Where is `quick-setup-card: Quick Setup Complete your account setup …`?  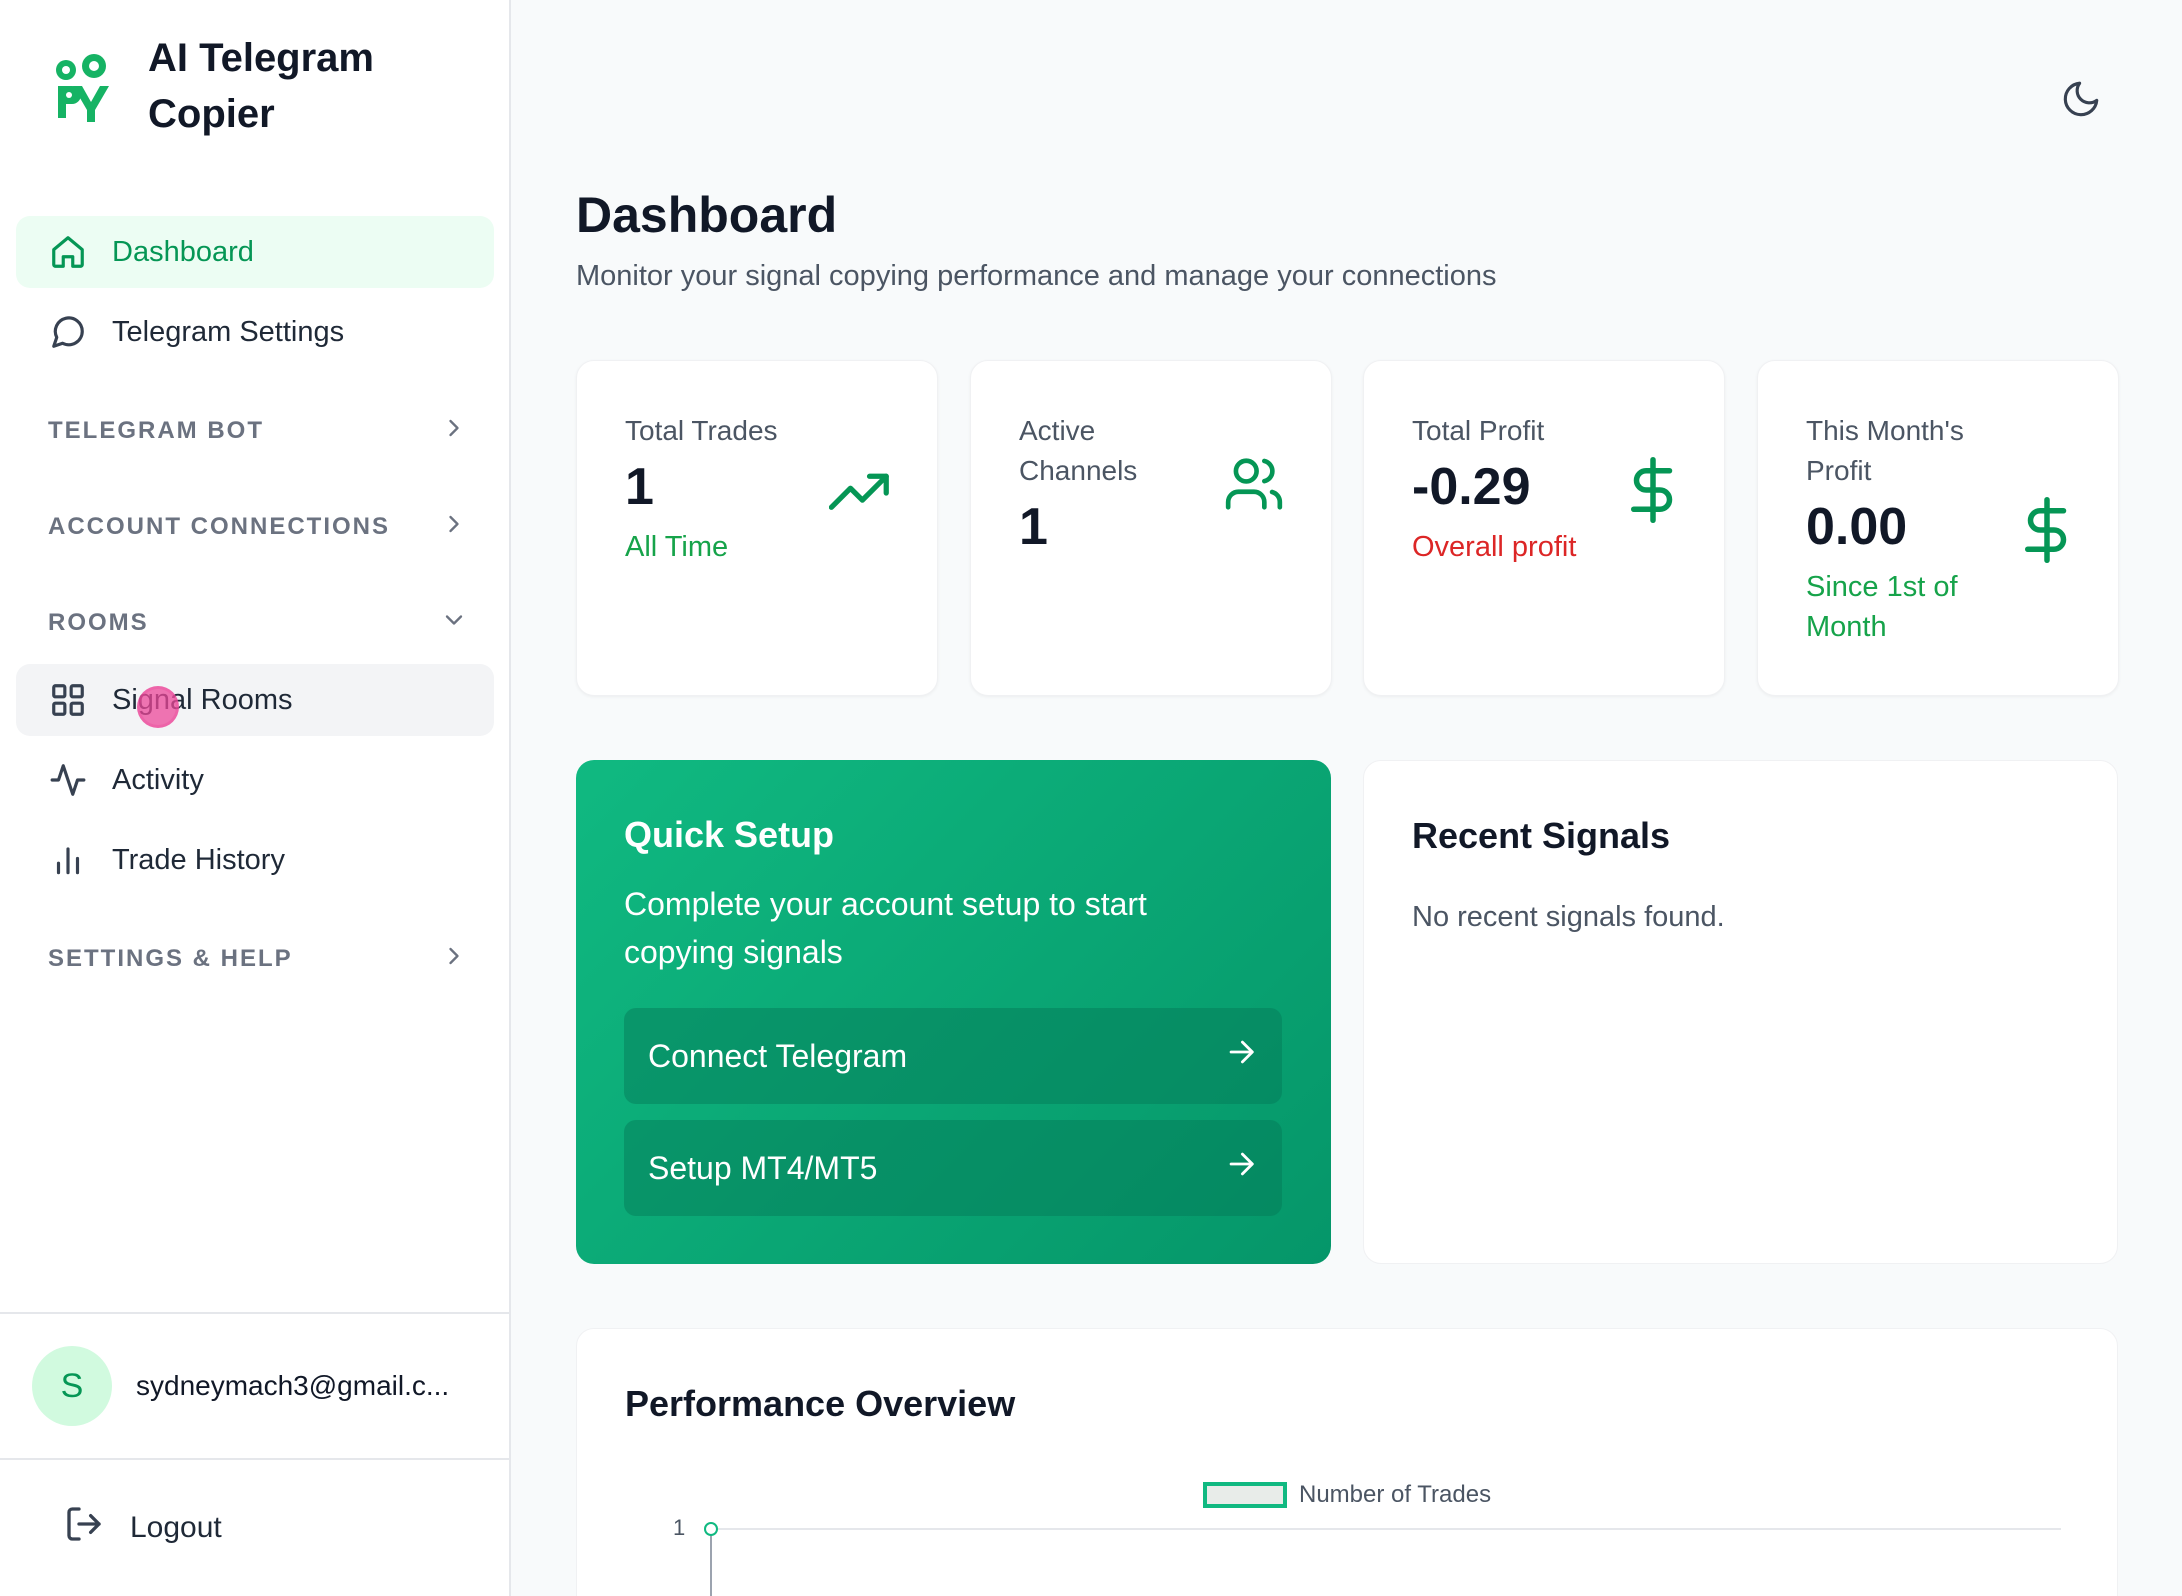
quick-setup-card: Quick Setup Complete your account setup … is located at coordinates (953, 1012).